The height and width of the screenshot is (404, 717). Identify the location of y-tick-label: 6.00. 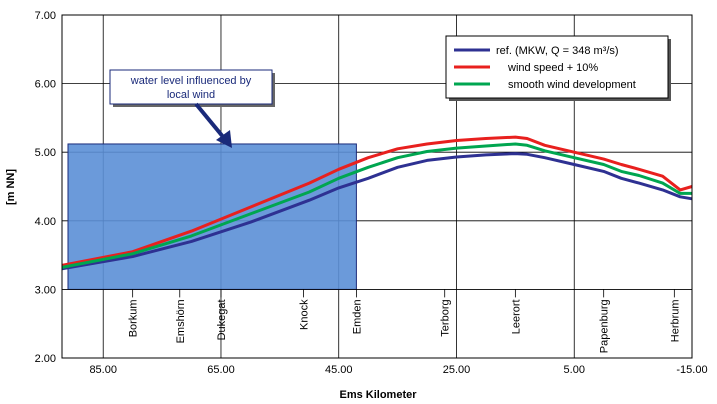
(45, 85).